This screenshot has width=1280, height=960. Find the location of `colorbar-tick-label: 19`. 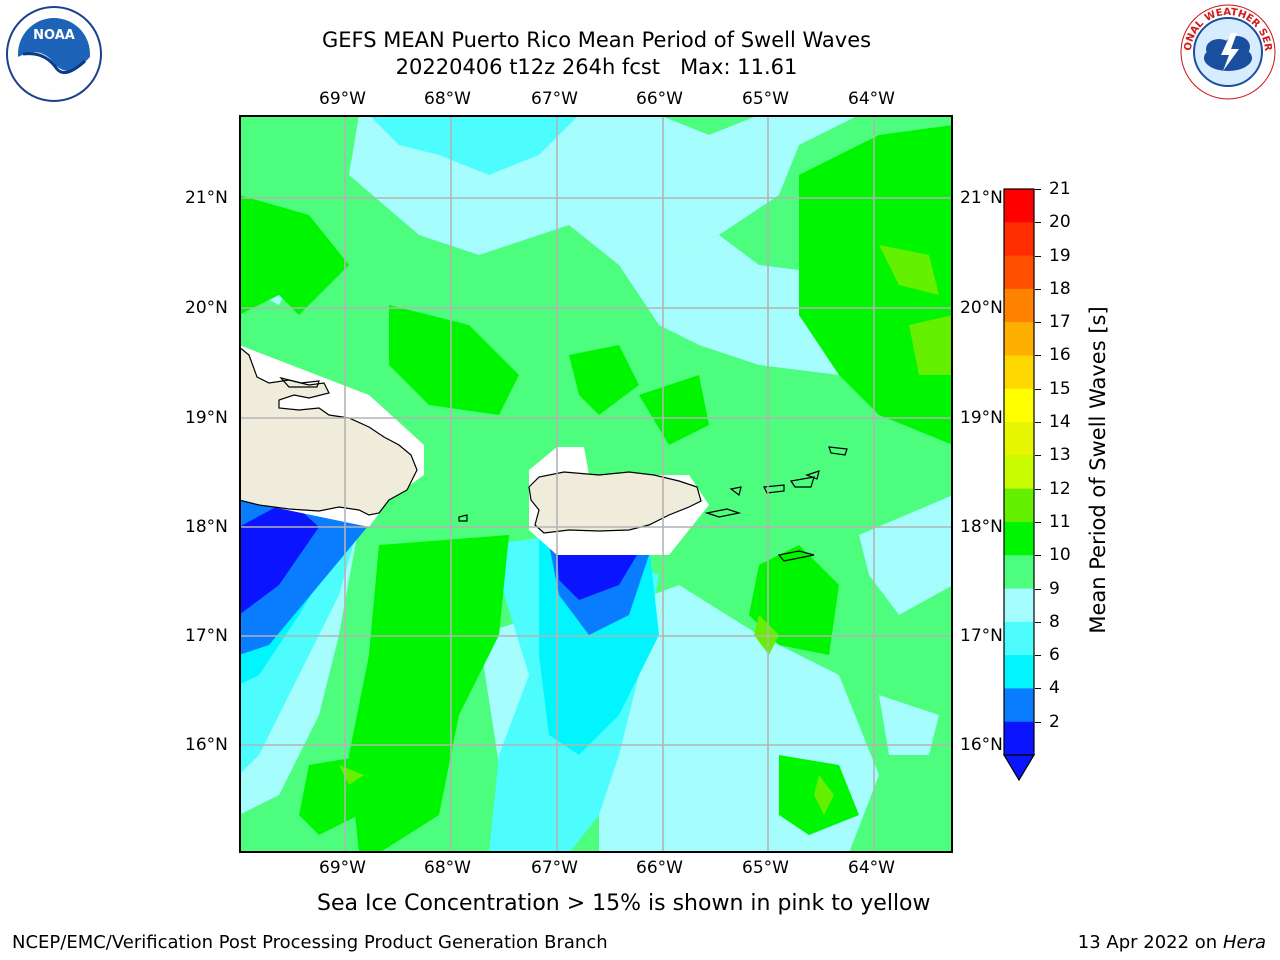

colorbar-tick-label: 19 is located at coordinates (1060, 255).